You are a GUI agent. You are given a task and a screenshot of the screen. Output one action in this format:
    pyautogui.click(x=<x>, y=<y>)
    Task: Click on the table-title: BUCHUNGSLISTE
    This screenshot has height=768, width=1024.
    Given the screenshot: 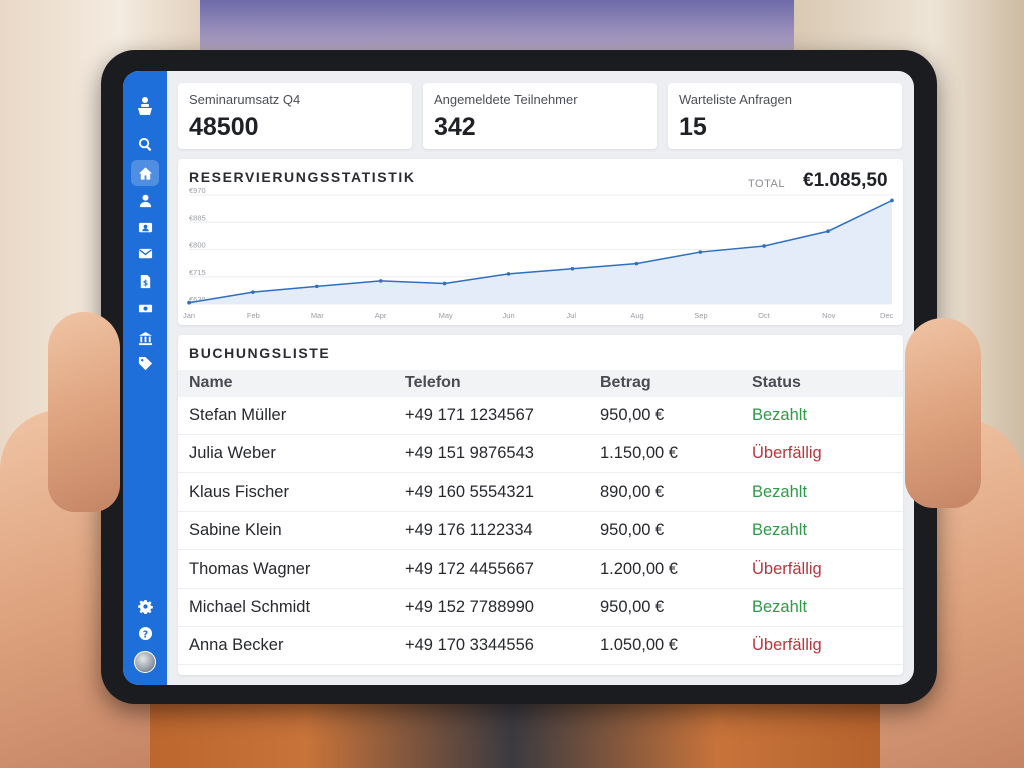 What is the action you would take?
    pyautogui.click(x=260, y=353)
    